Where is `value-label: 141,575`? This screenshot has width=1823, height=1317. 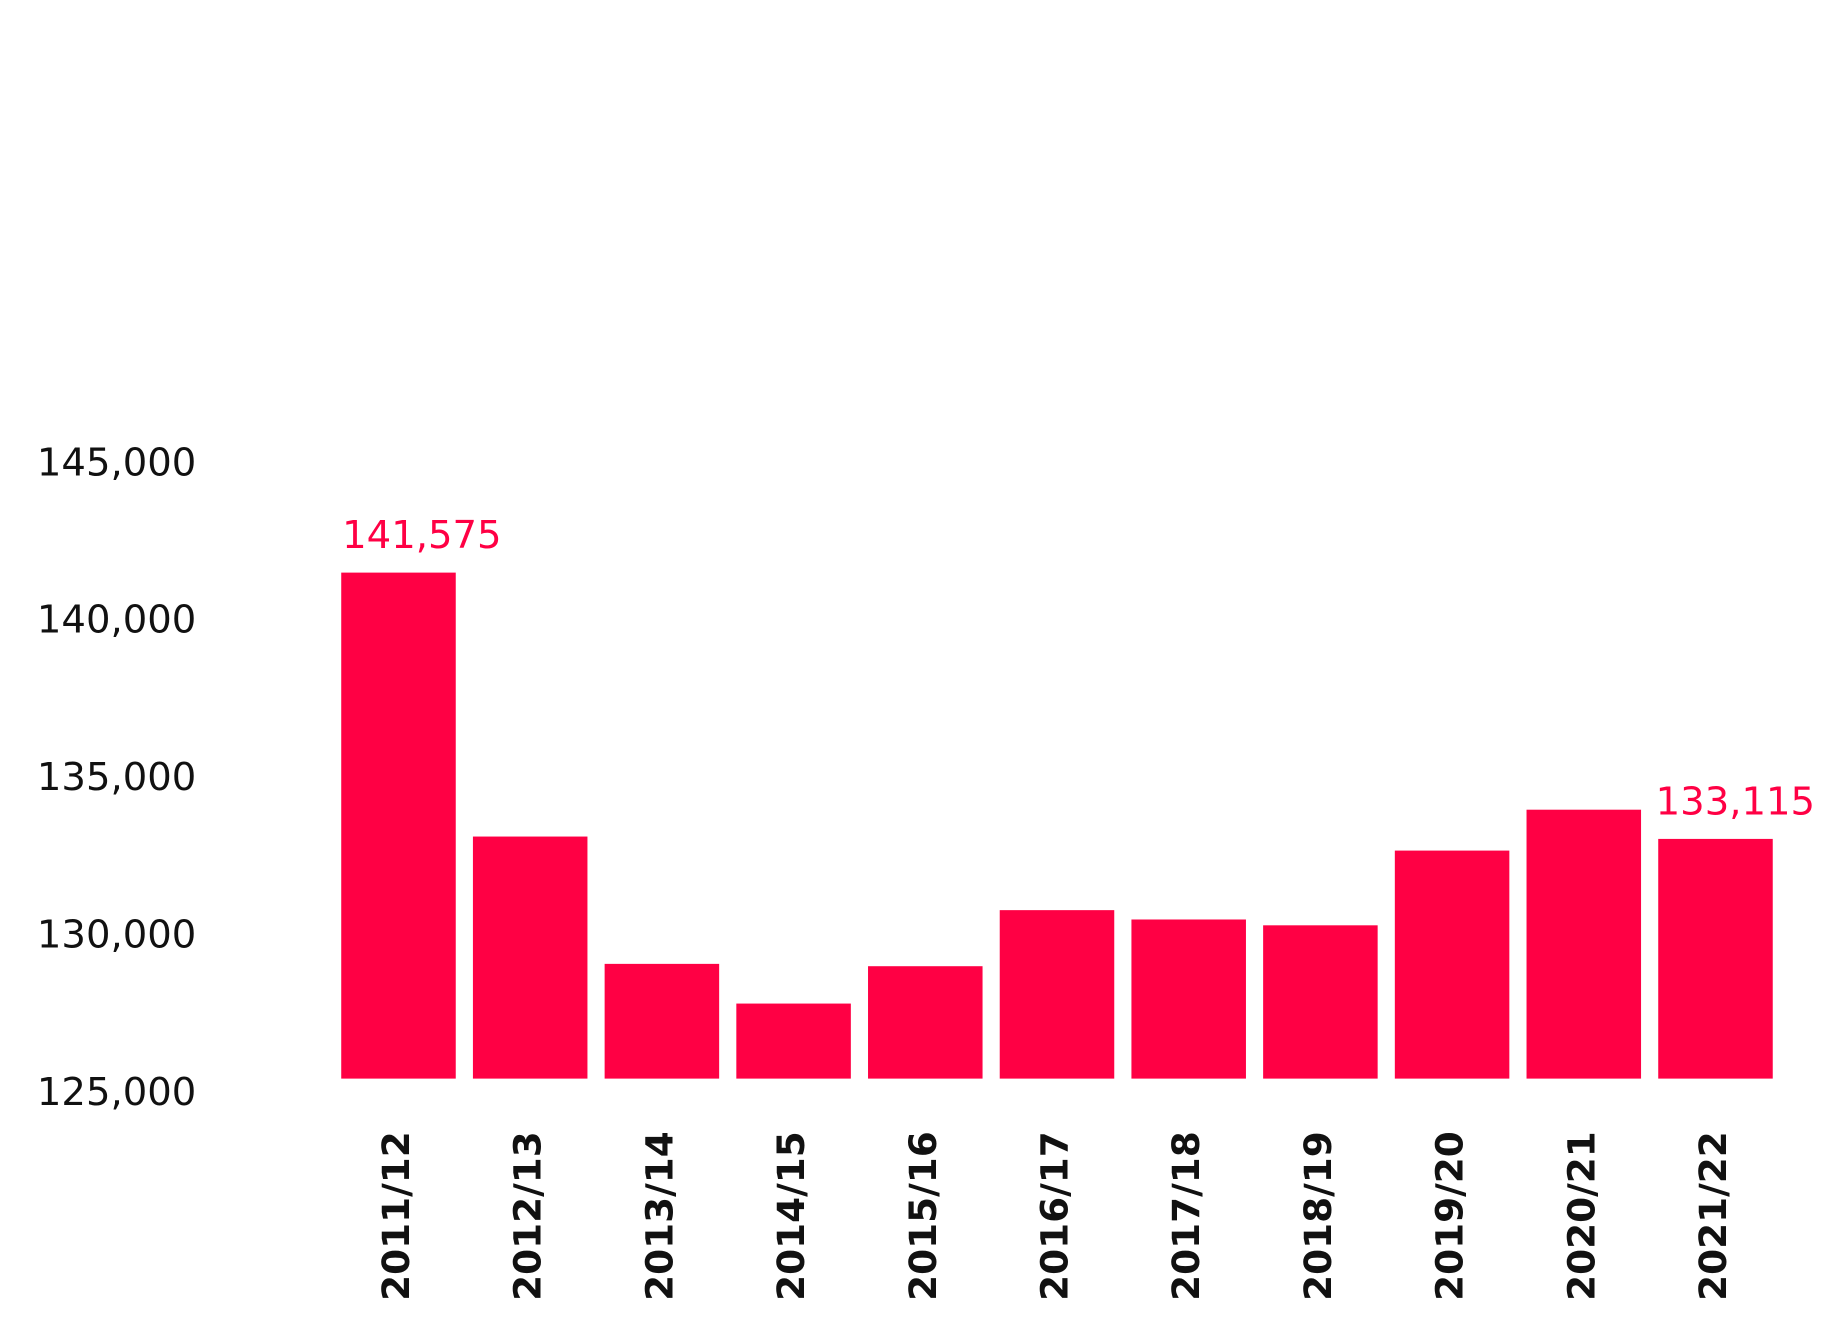 value-label: 141,575 is located at coordinates (421, 535).